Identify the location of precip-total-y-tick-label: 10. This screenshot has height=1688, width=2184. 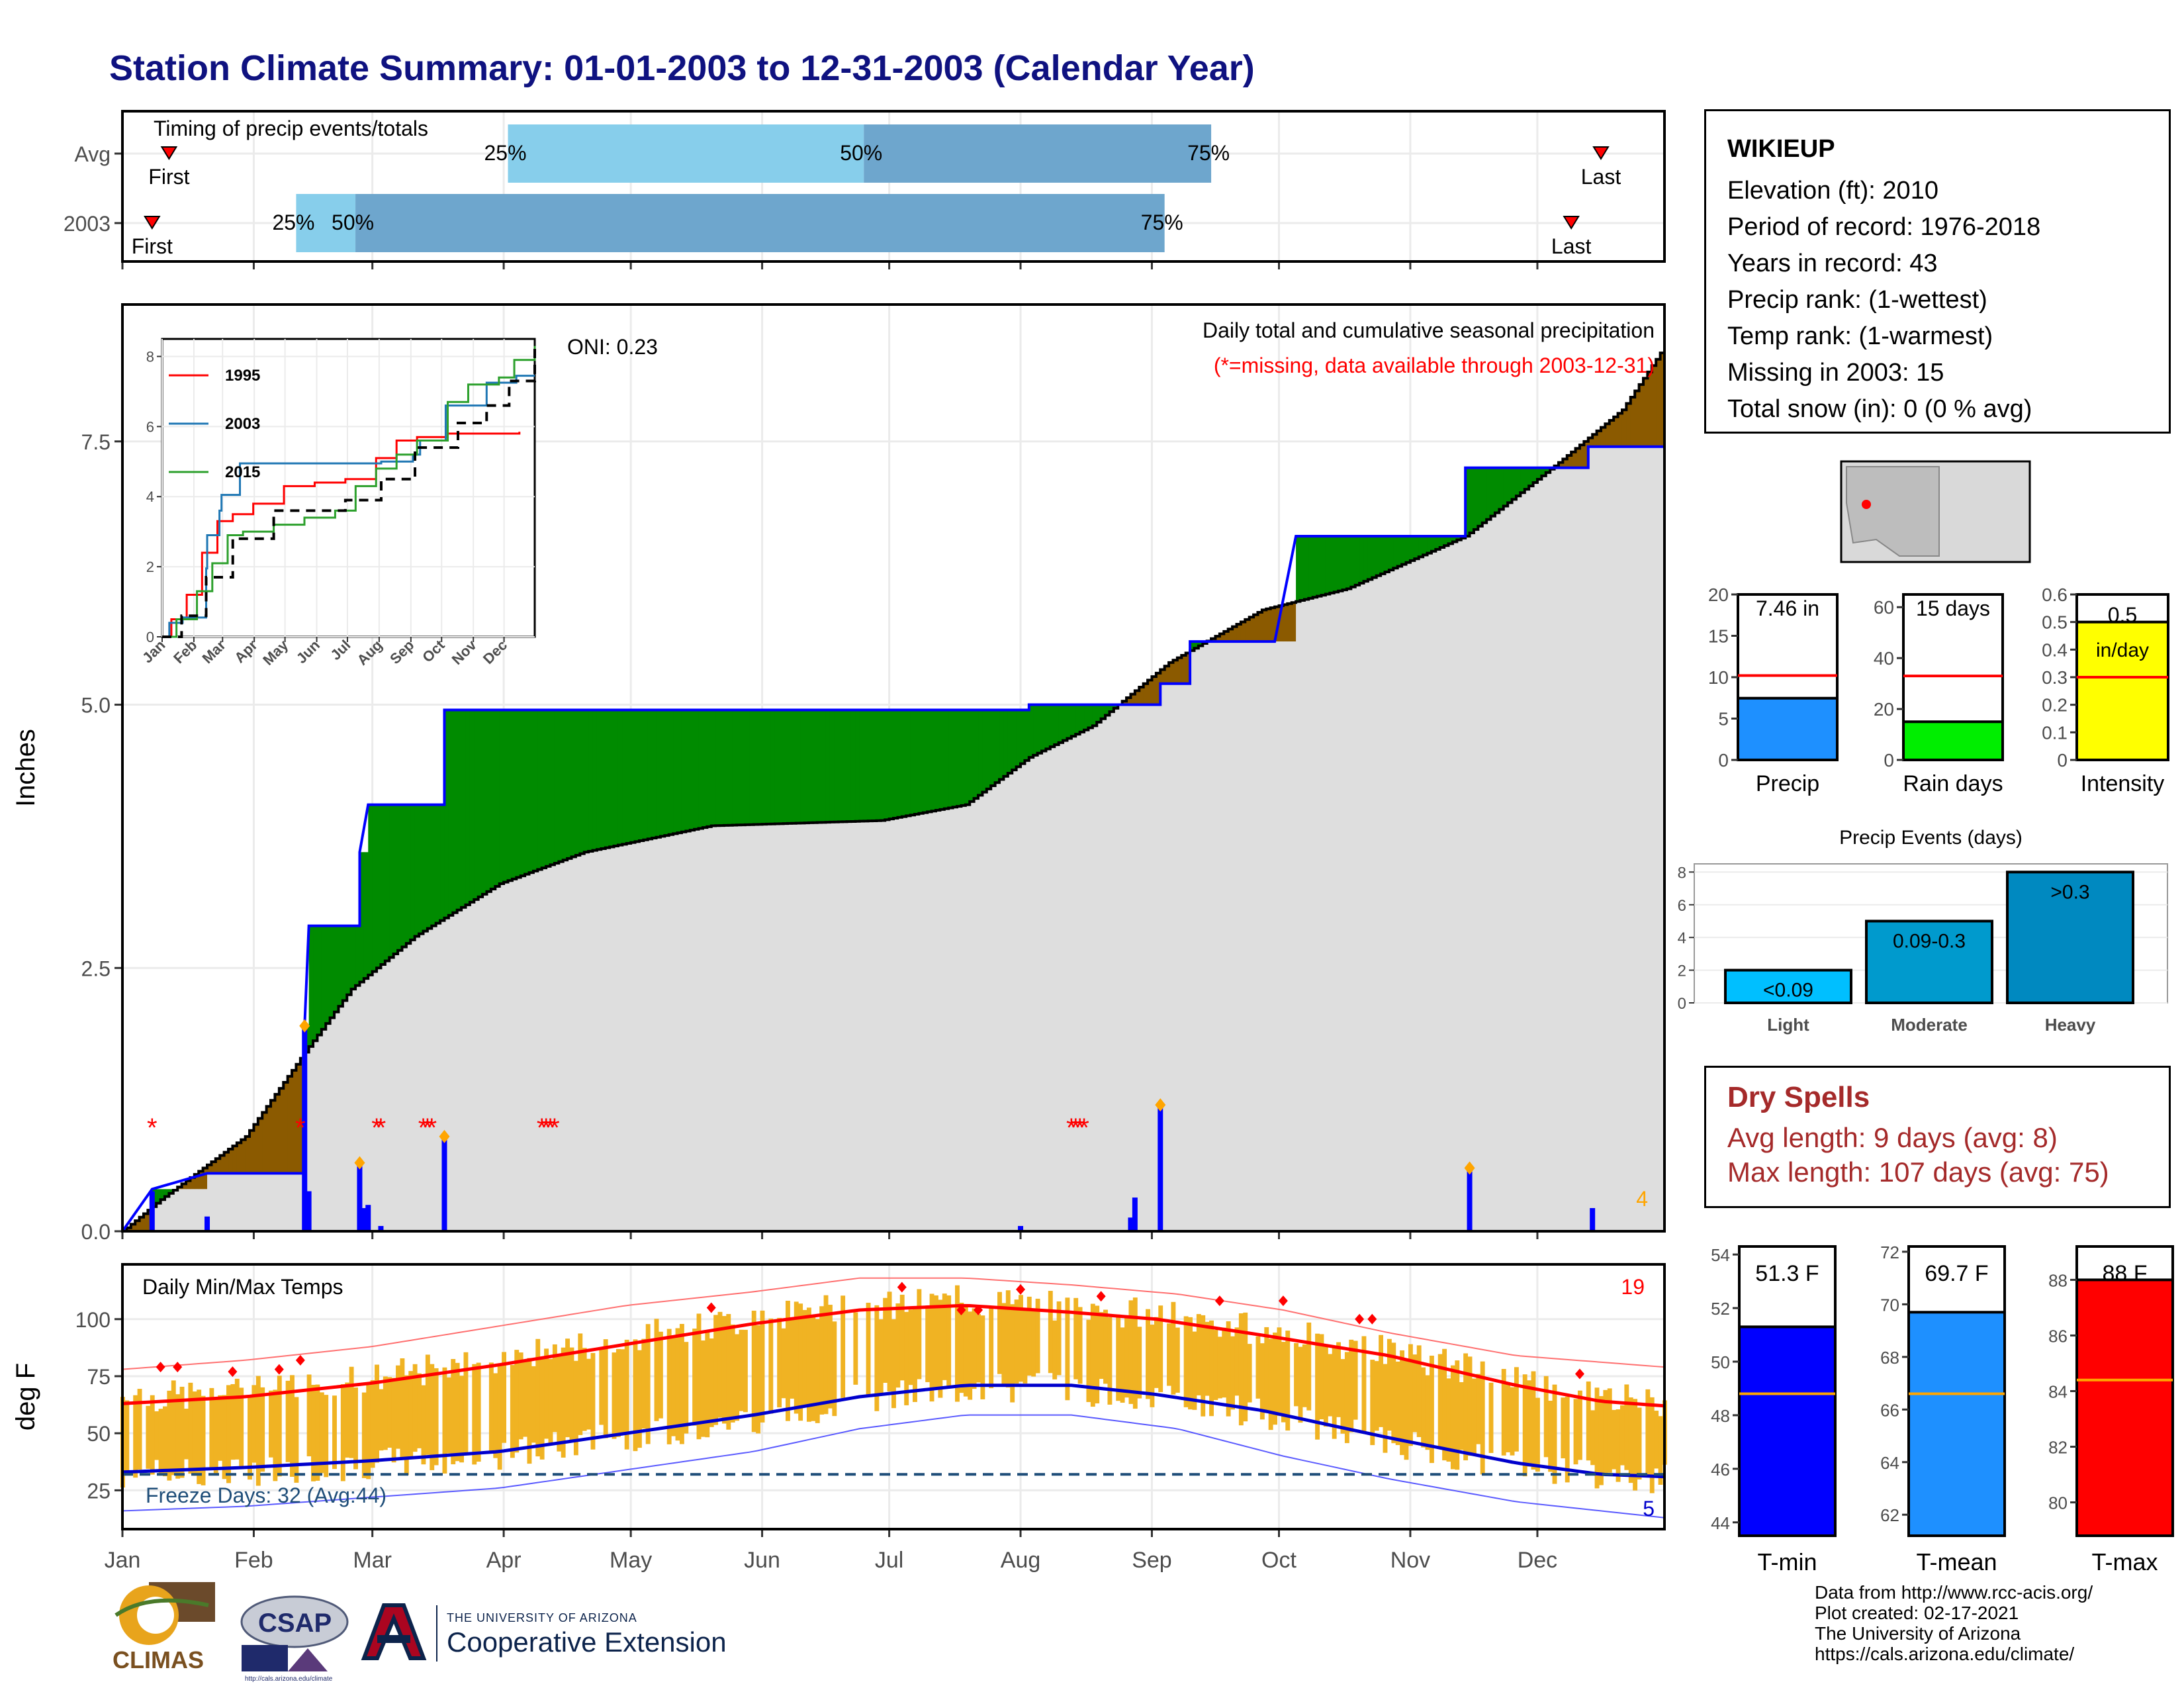
(1718, 677).